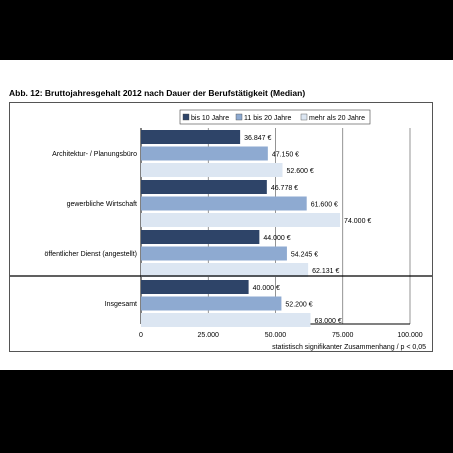 Image resolution: width=453 pixels, height=453 pixels. Describe the element at coordinates (276, 238) in the screenshot. I see `data-label: 44.000 €` at that location.